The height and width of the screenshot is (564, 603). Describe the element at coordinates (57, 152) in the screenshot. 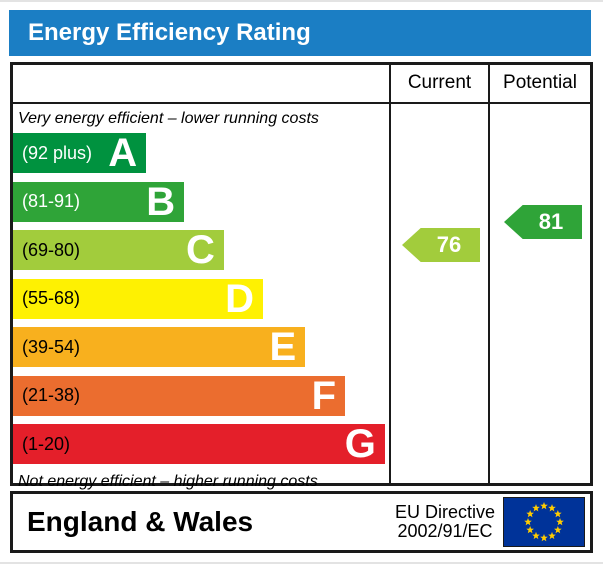

I see `band-range-label: (92 plus)` at that location.